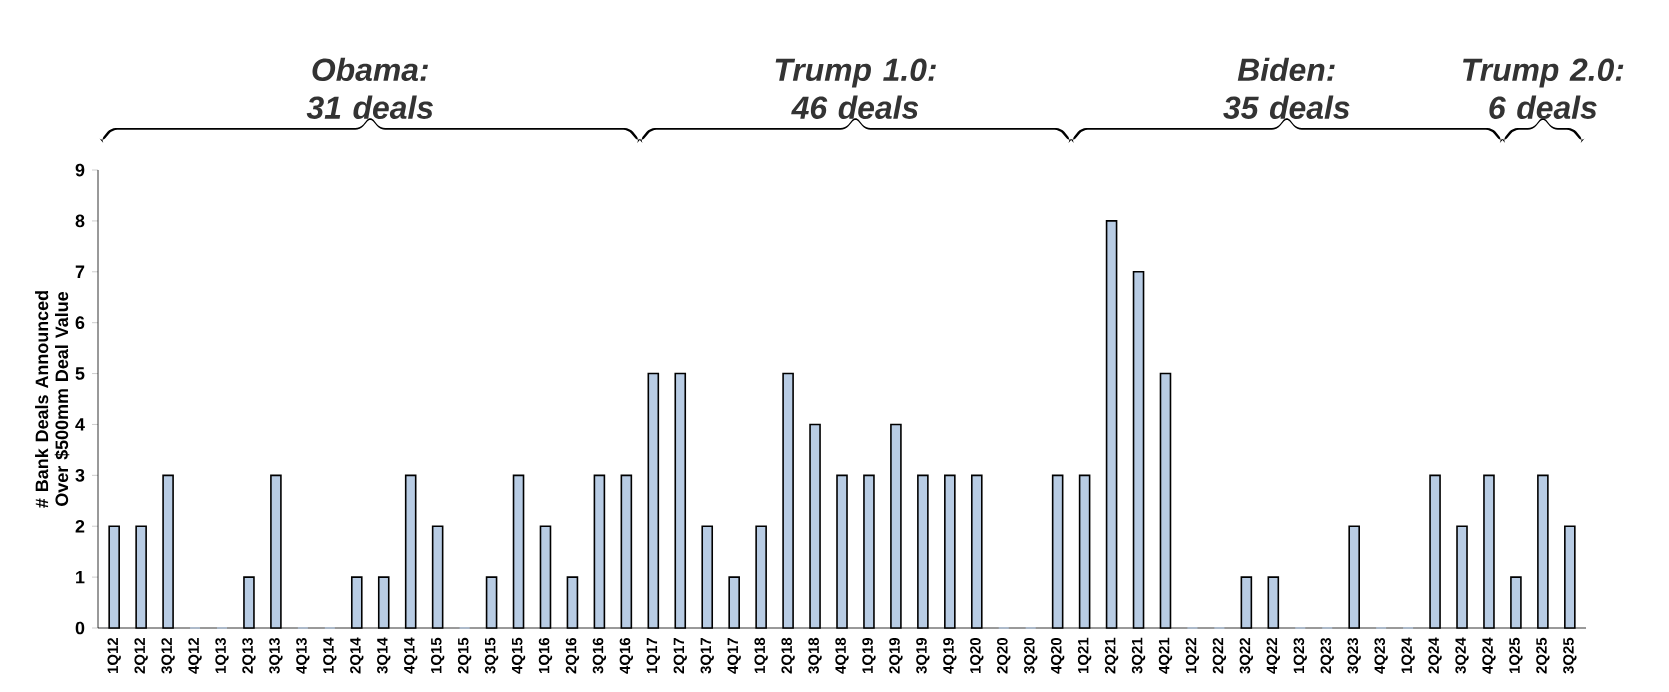 The image size is (1669, 692). I want to click on x-tick-label: 4Q16, so click(626, 655).